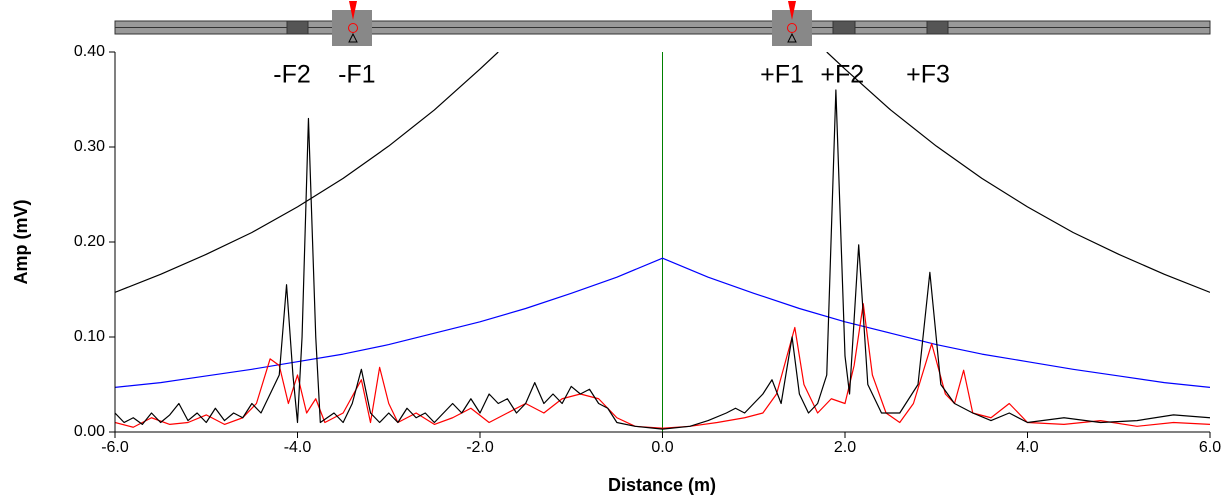 The width and height of the screenshot is (1227, 498). I want to click on annotation: +F1, so click(782, 74).